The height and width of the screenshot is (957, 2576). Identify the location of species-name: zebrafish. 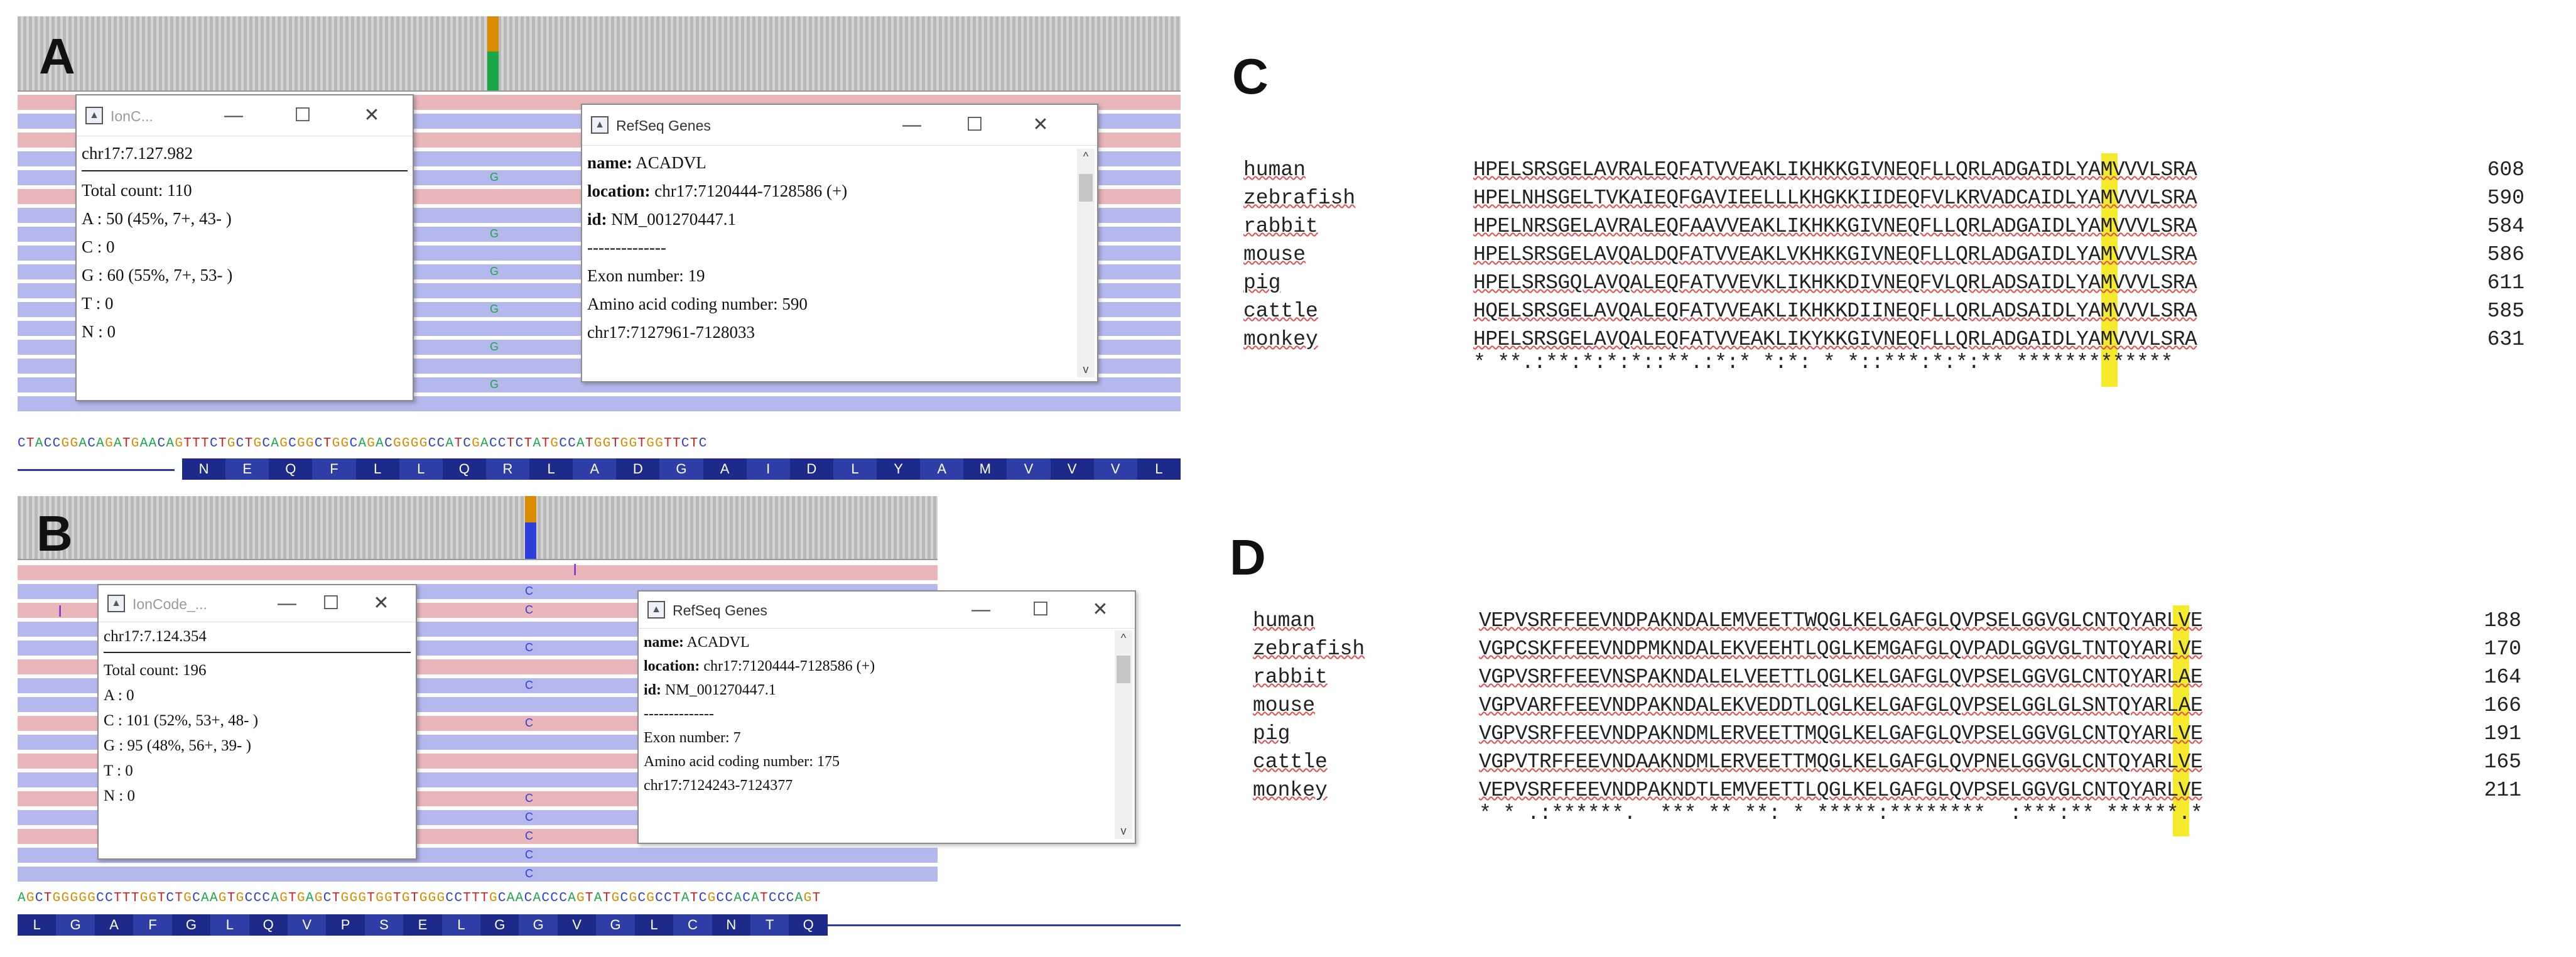
(1299, 198).